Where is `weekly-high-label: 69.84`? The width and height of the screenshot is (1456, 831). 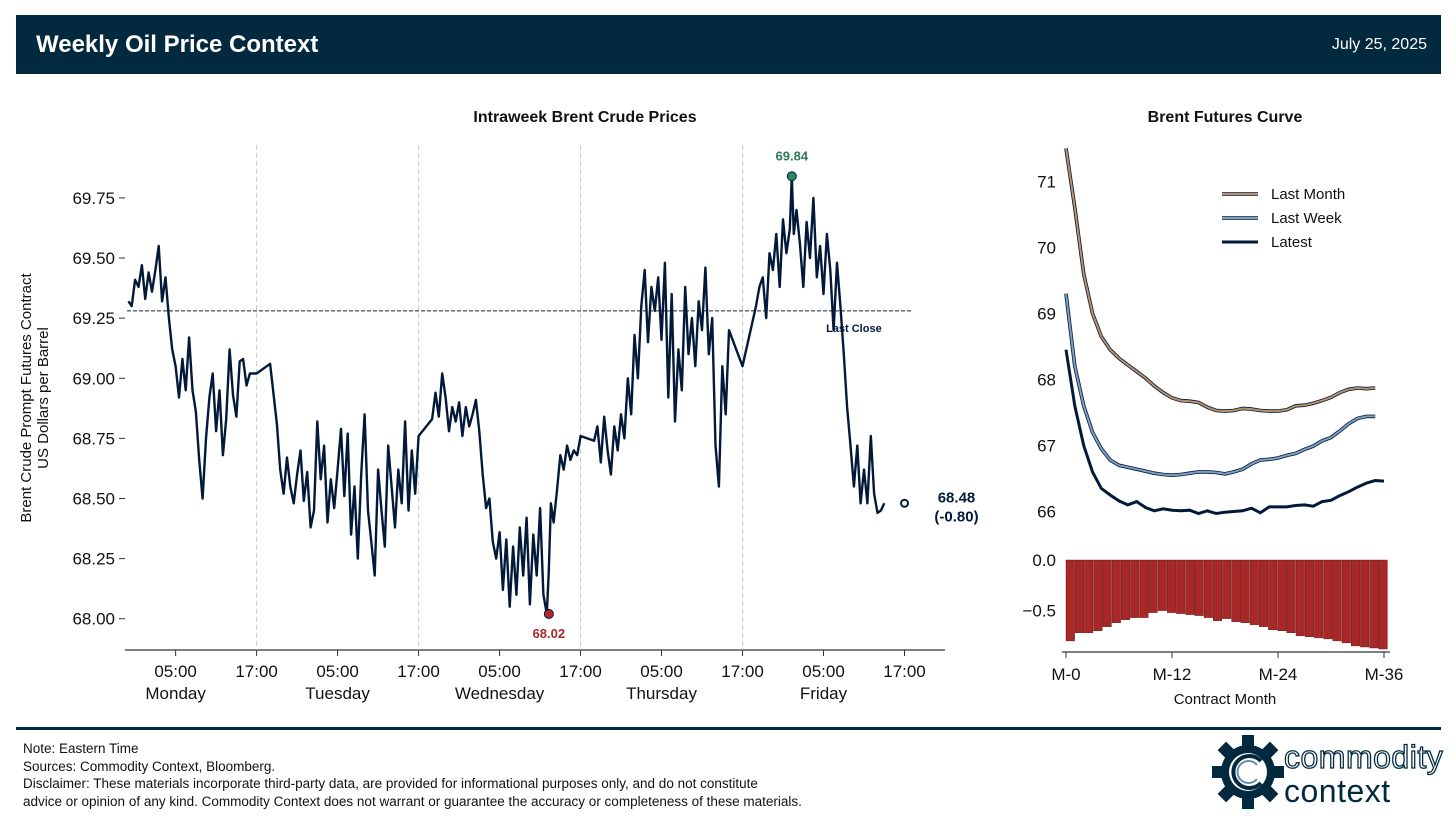
weekly-high-label: 69.84 is located at coordinates (792, 155).